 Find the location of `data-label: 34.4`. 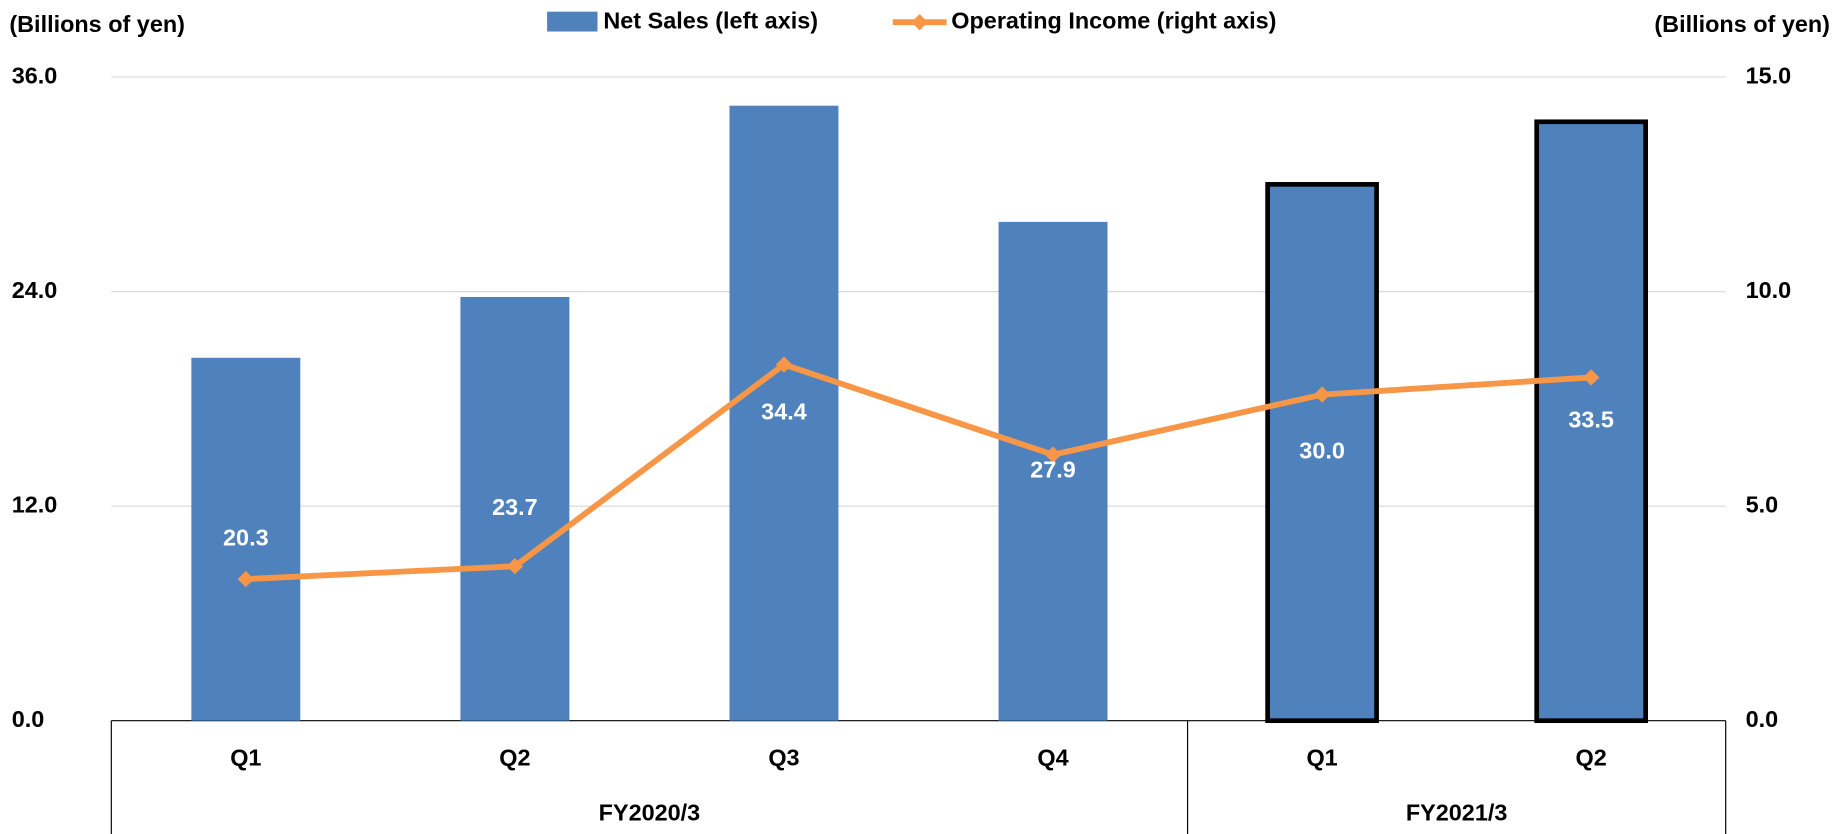

data-label: 34.4 is located at coordinates (784, 411).